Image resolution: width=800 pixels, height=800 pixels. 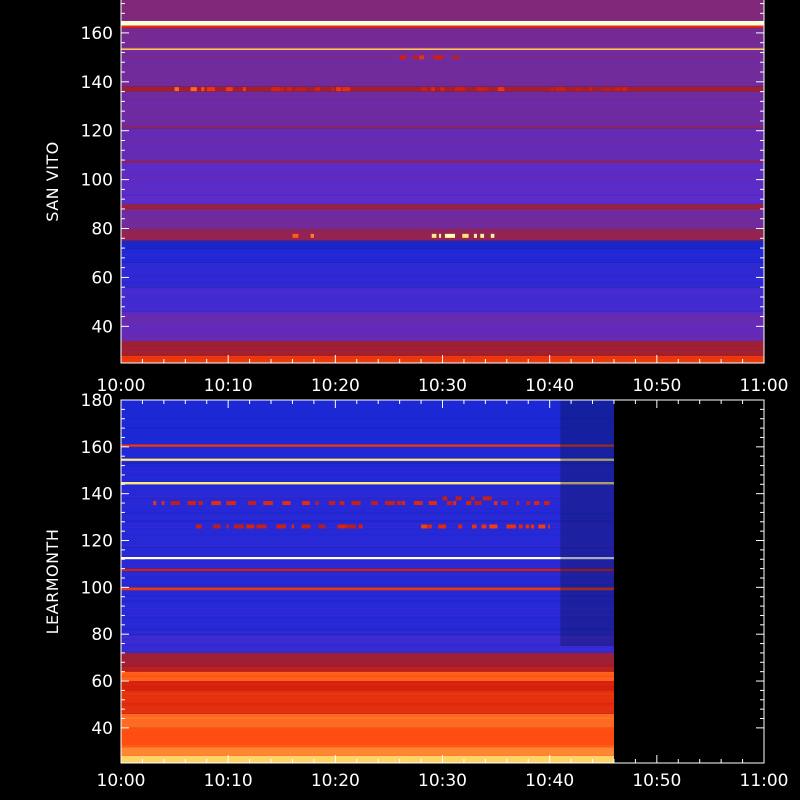 I want to click on y-tick-label: 140, so click(x=97, y=495).